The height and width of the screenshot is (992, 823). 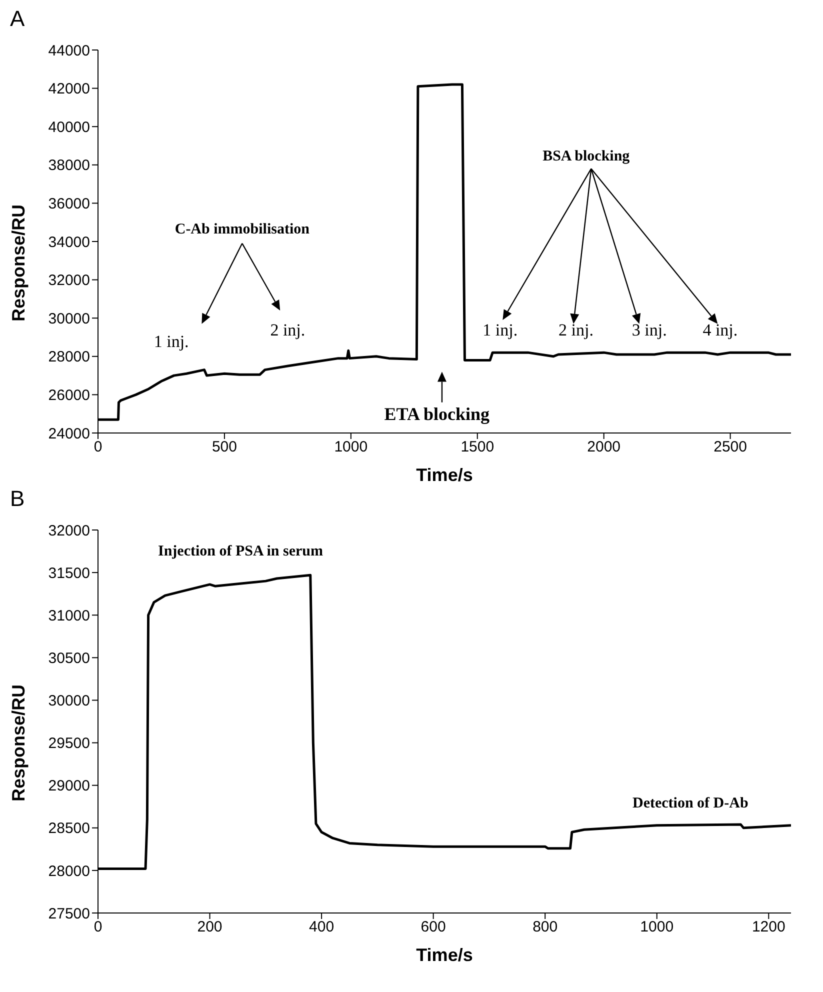 I want to click on annotation: C-Ab immobilisation, so click(x=242, y=229).